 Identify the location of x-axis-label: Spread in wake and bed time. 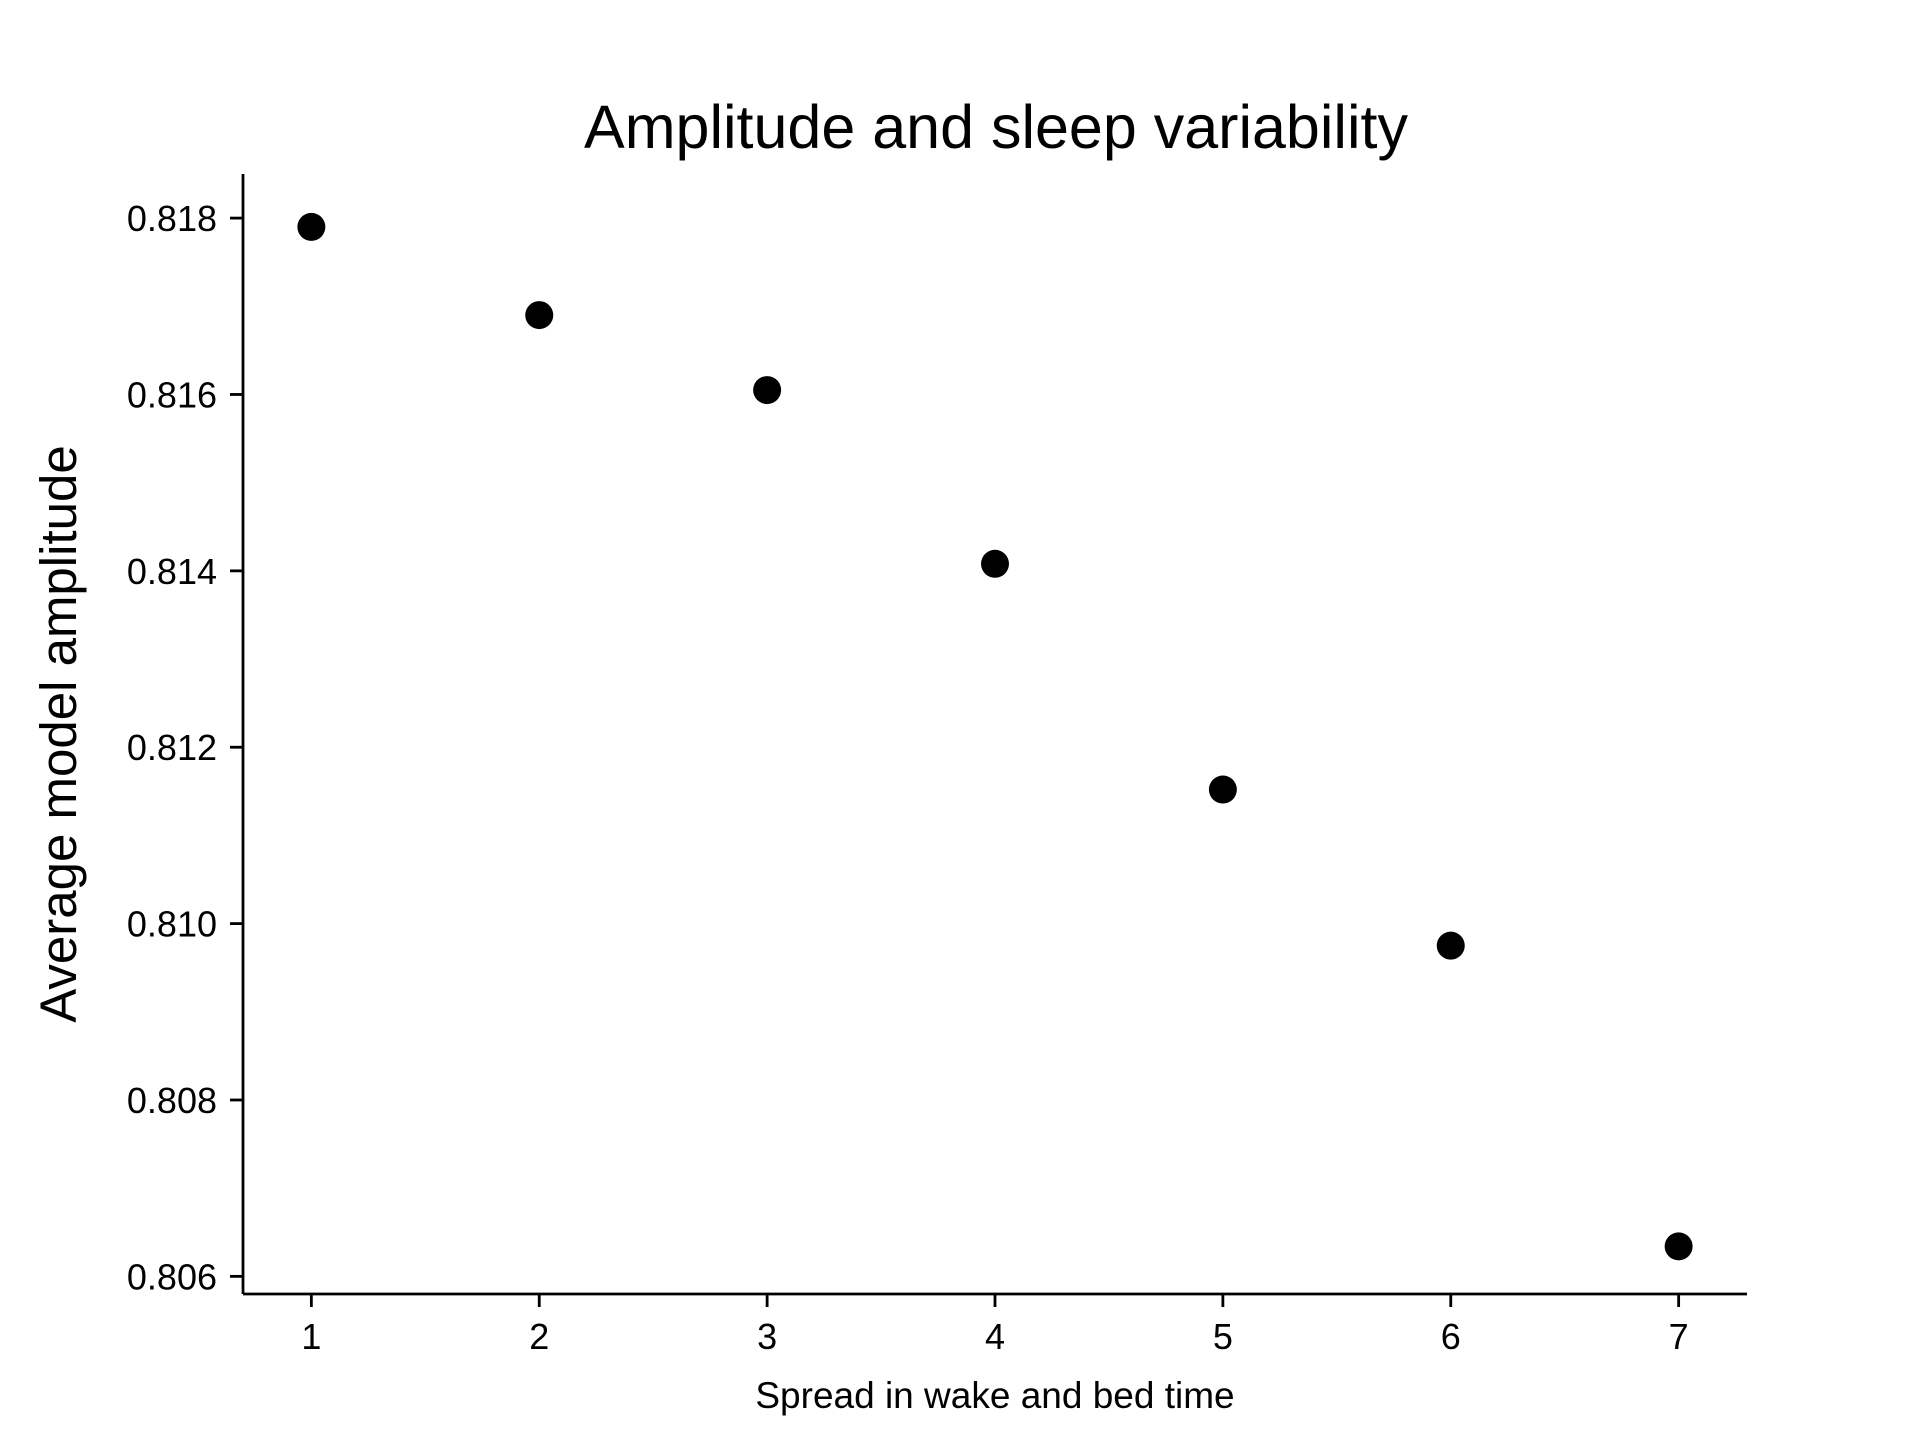
(994, 1395).